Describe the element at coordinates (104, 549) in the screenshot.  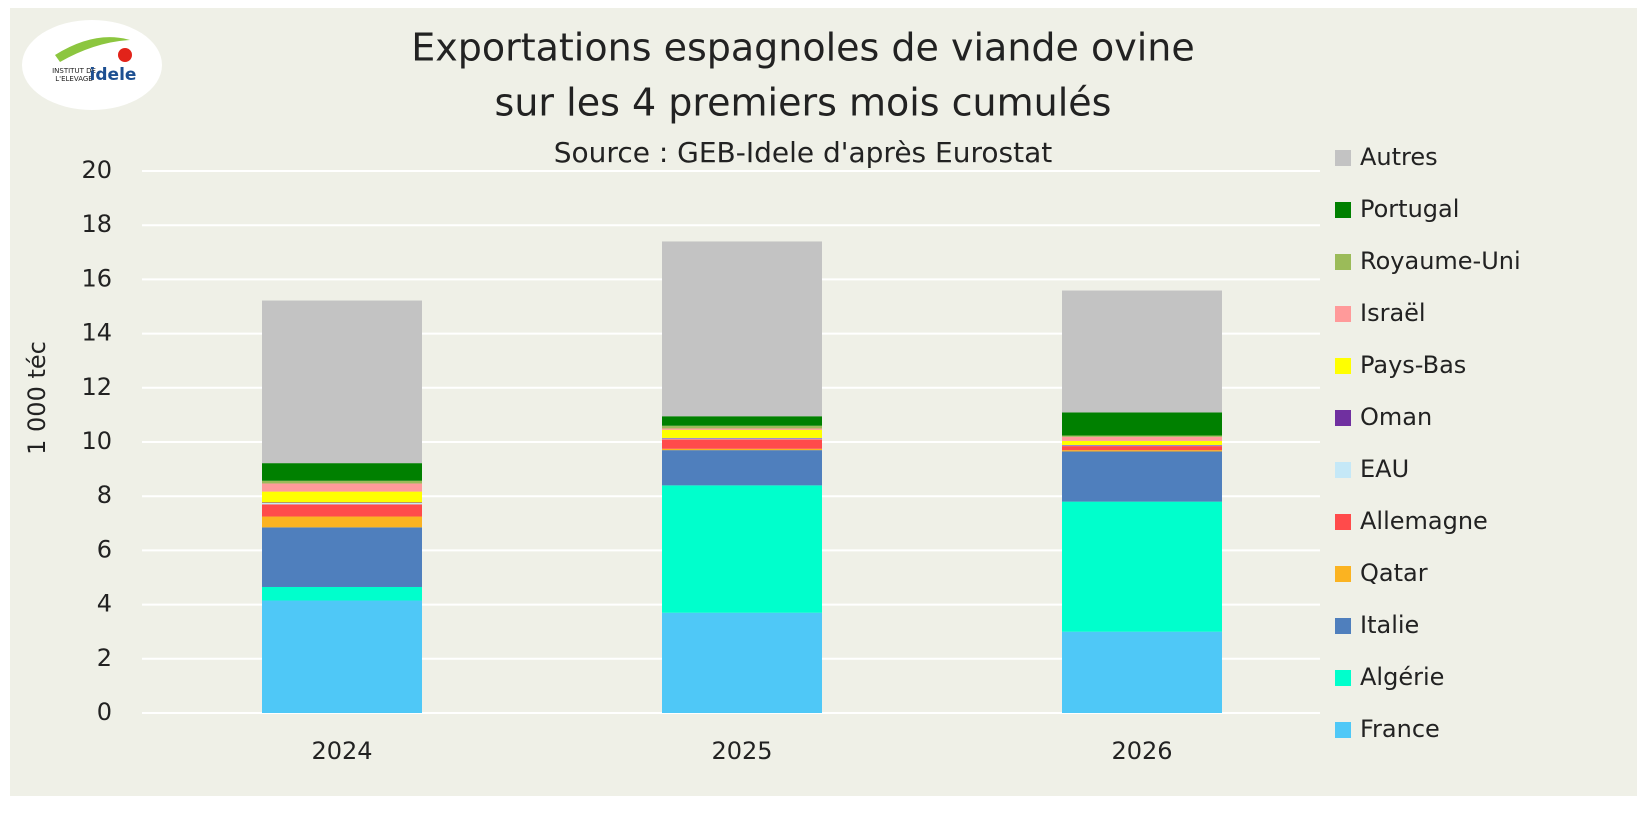
I see `y-tick-label: 6` at that location.